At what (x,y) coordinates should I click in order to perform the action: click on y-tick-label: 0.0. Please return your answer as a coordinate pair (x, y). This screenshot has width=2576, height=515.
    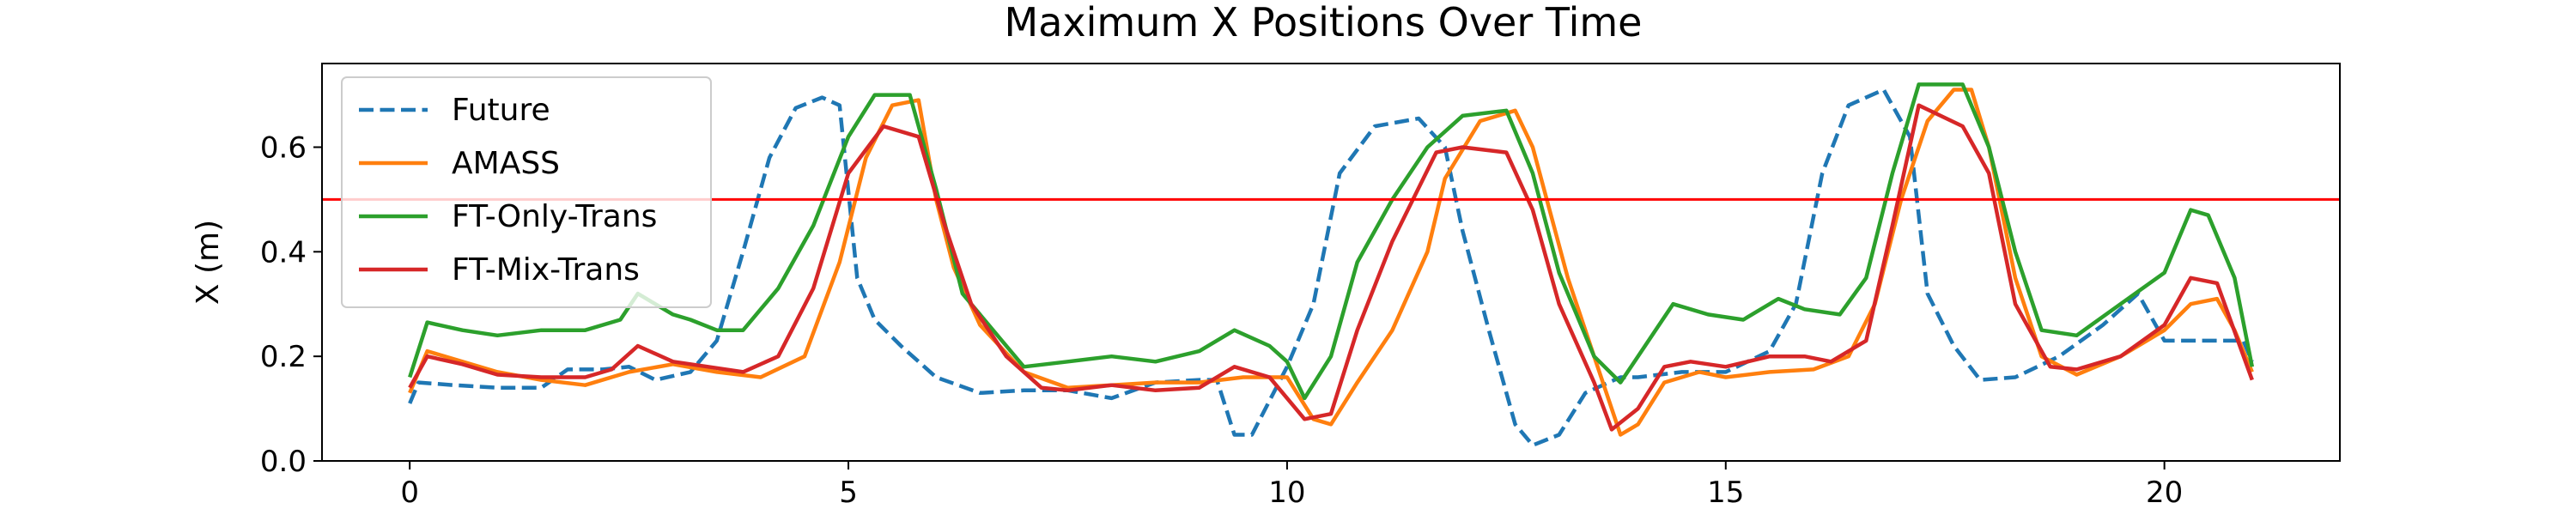
    Looking at the image, I should click on (283, 462).